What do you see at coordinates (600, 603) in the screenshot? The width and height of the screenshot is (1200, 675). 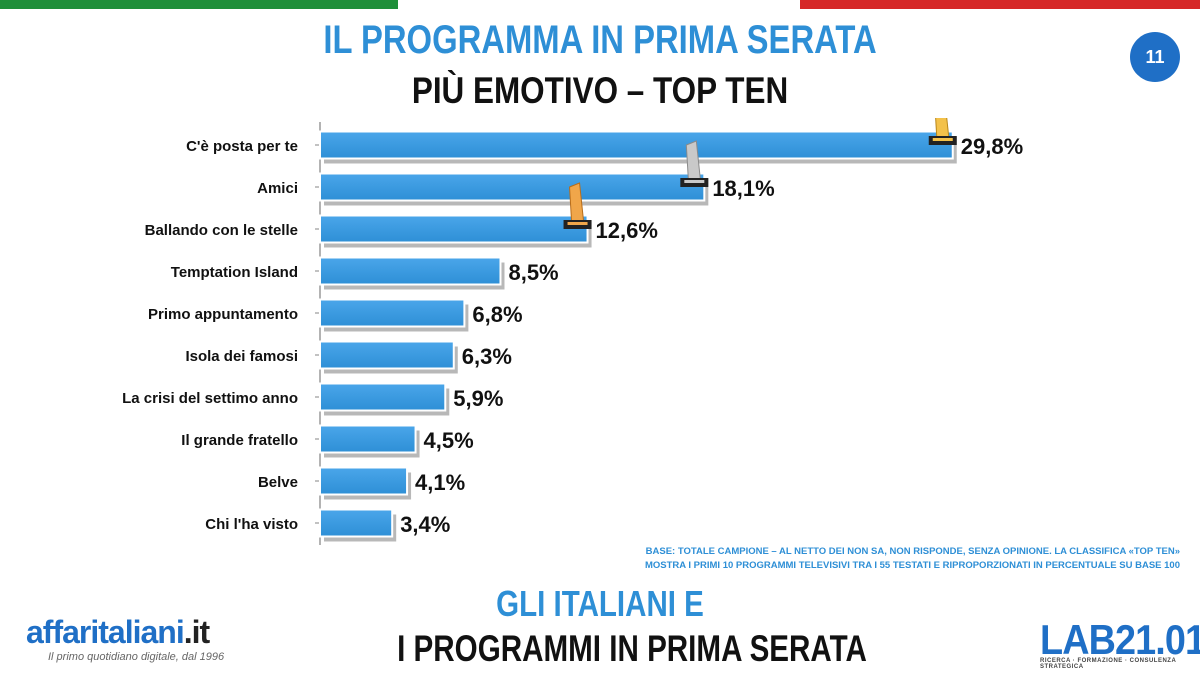 I see `footer-title-line1: GLI ITALIANI E` at bounding box center [600, 603].